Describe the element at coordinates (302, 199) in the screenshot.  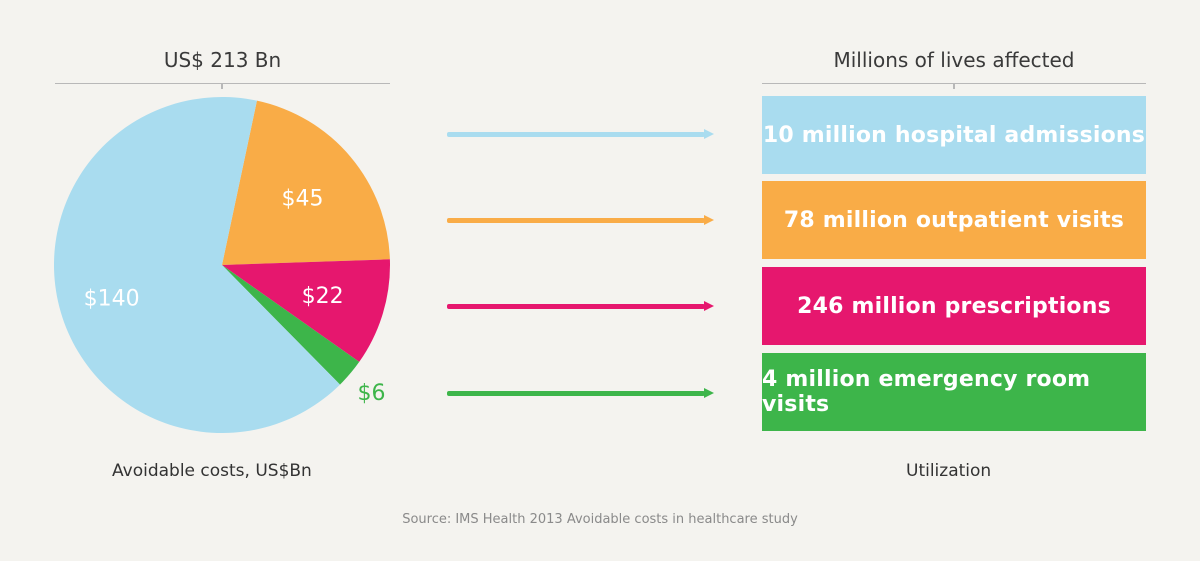
I see `pie-label-45: $45` at that location.